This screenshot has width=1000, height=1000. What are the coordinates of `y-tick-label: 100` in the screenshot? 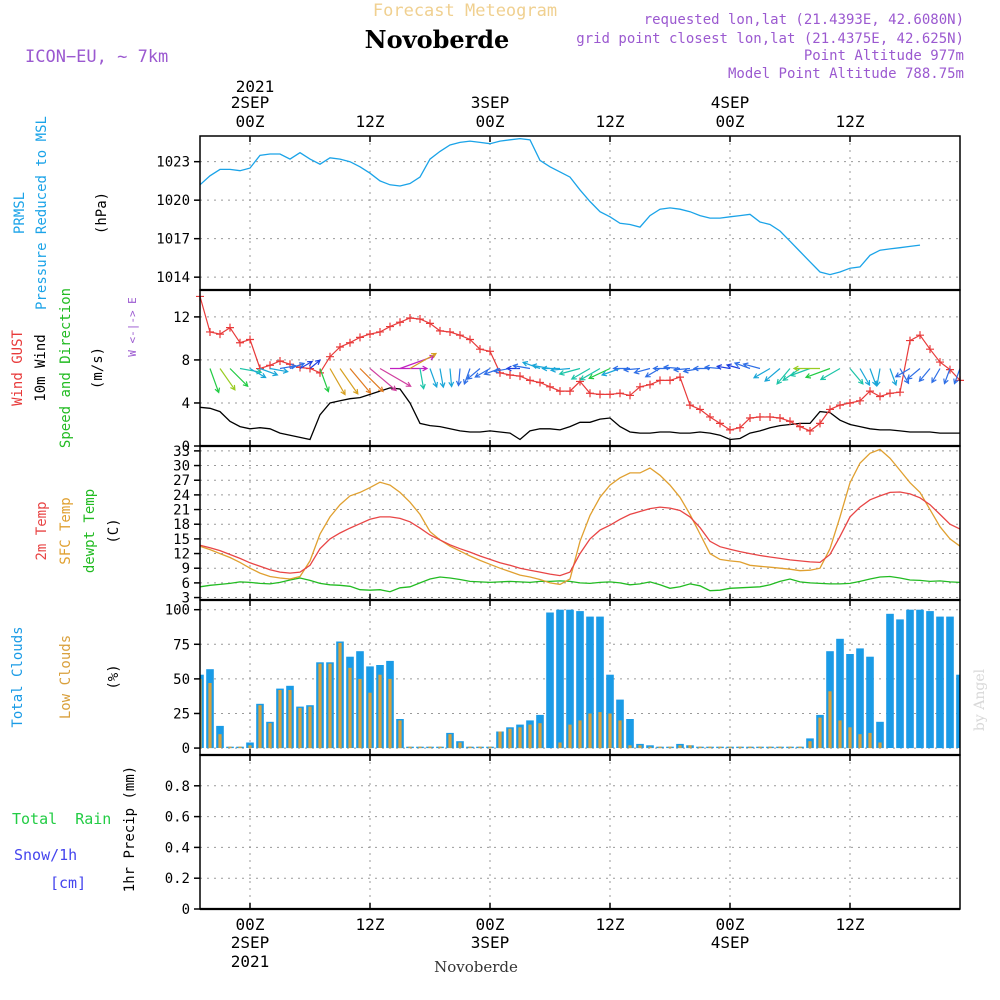 It's located at (177, 611).